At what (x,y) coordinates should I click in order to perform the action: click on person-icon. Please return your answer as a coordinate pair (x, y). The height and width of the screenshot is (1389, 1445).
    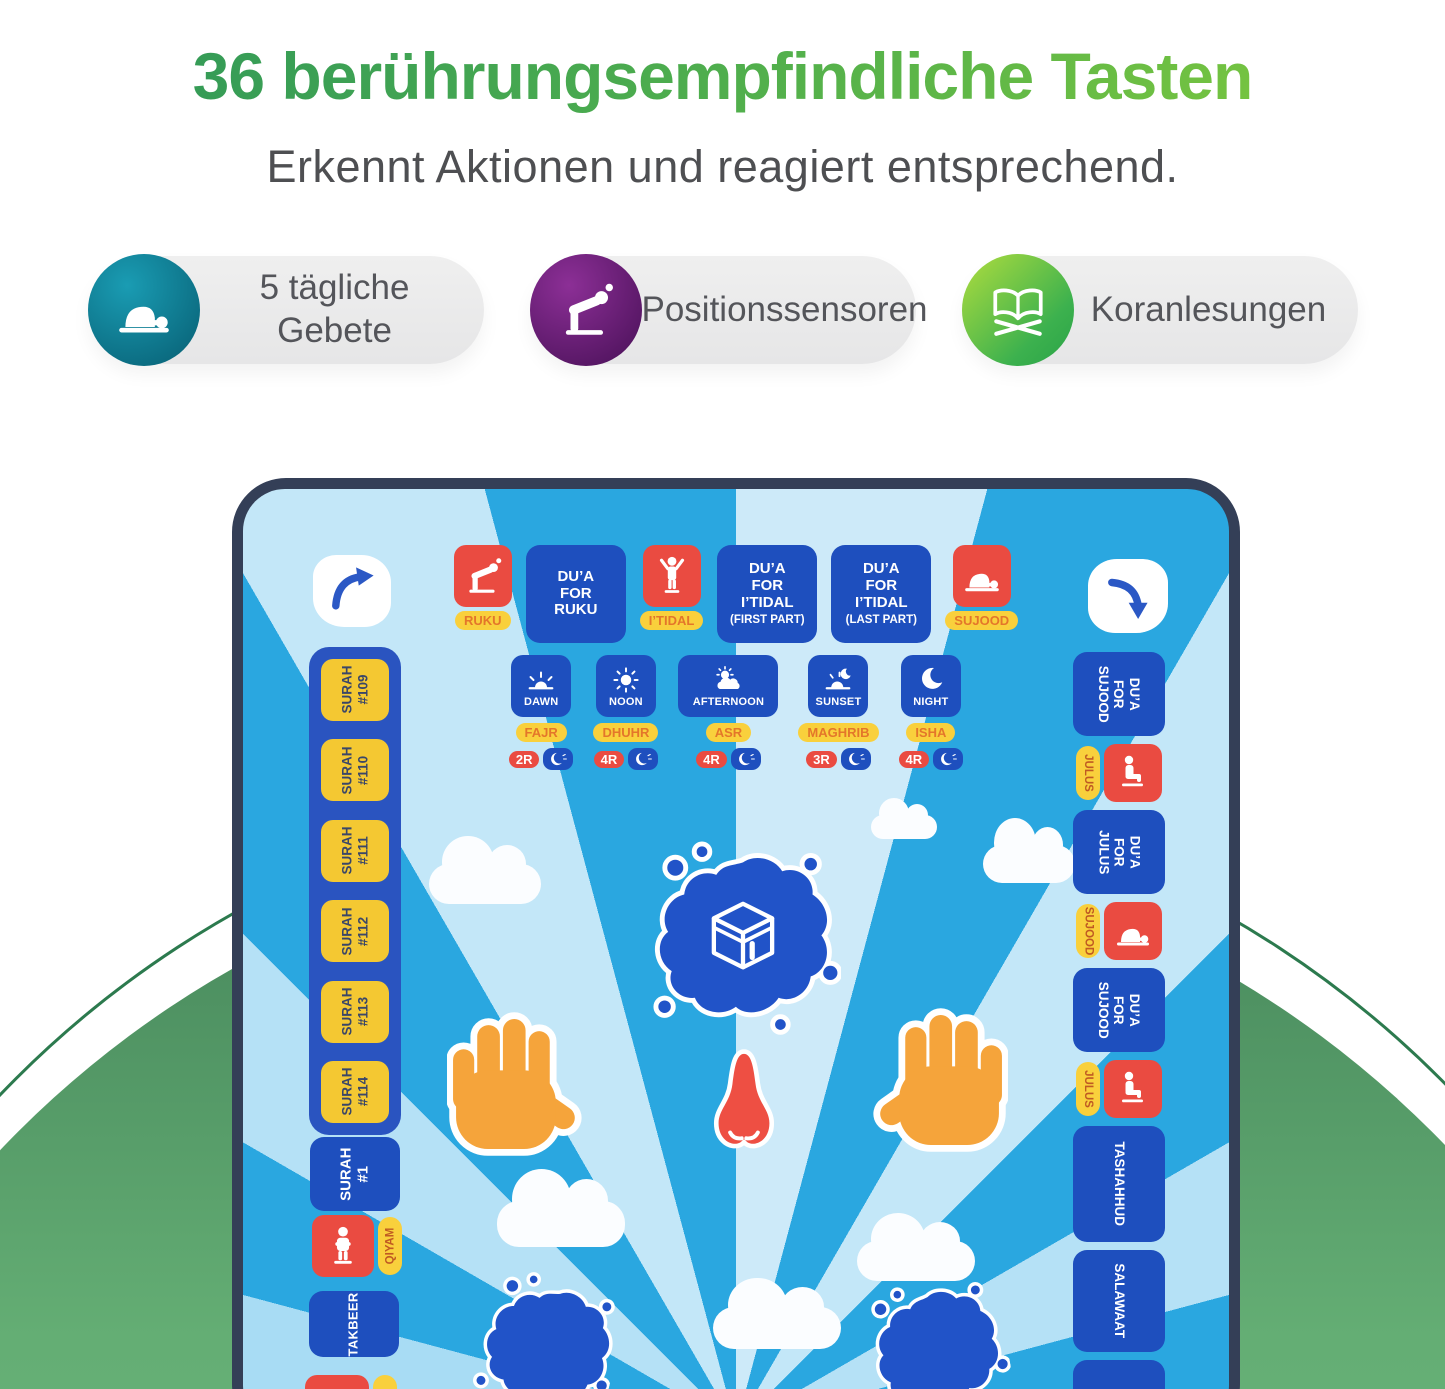
    Looking at the image, I should click on (337, 1382).